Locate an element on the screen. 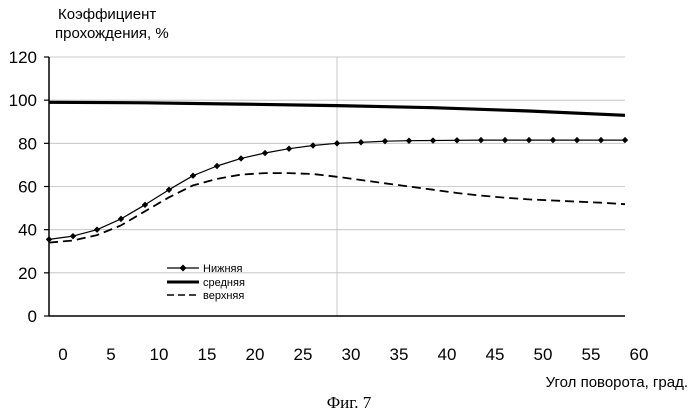 This screenshot has width=699, height=411. legend: Нижняя средняя верхняя is located at coordinates (206, 282).